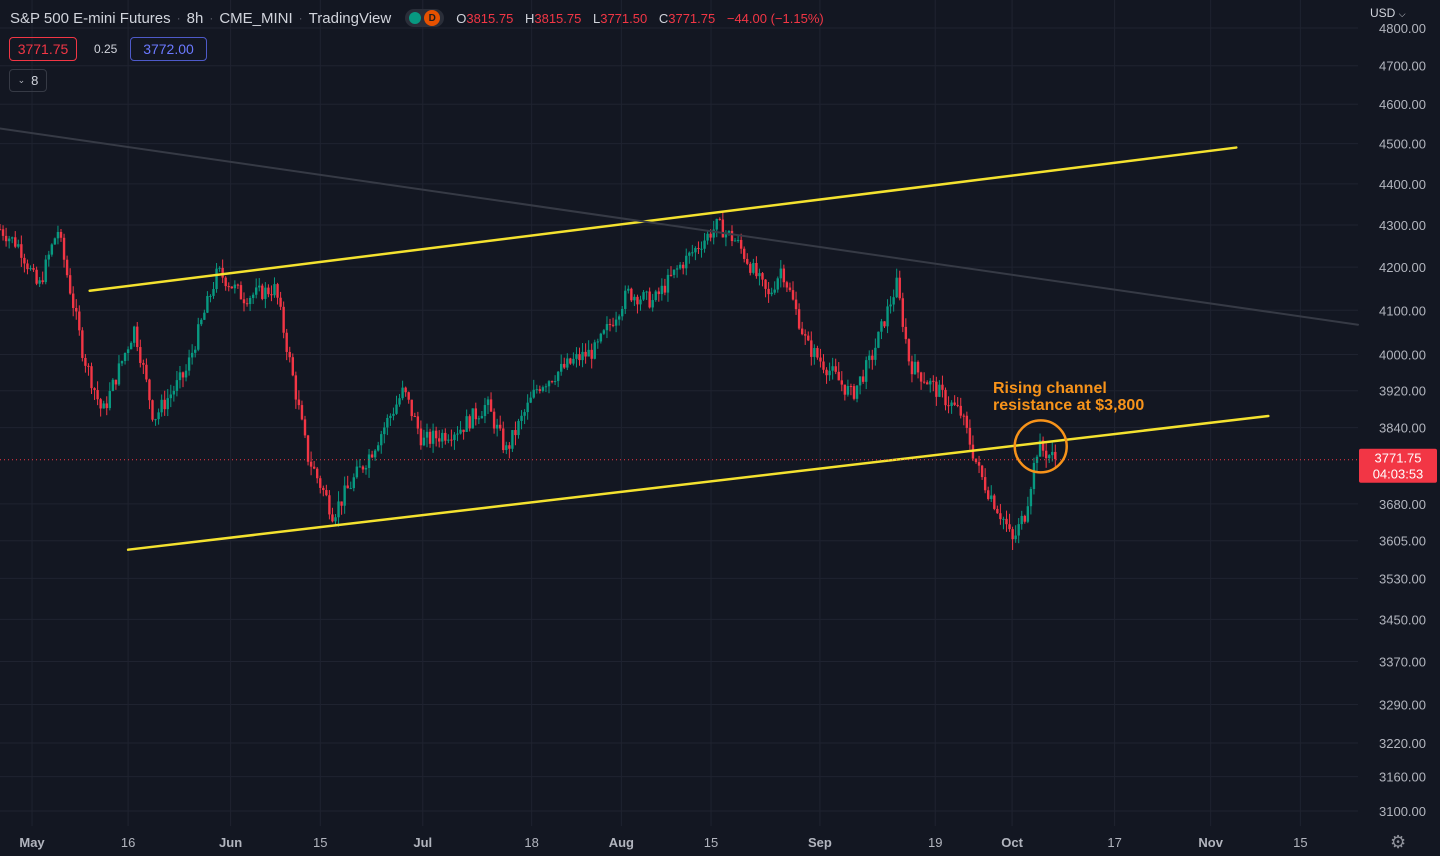 The height and width of the screenshot is (856, 1440). Describe the element at coordinates (35, 80) in the screenshot. I see `indicator-count: 8` at that location.